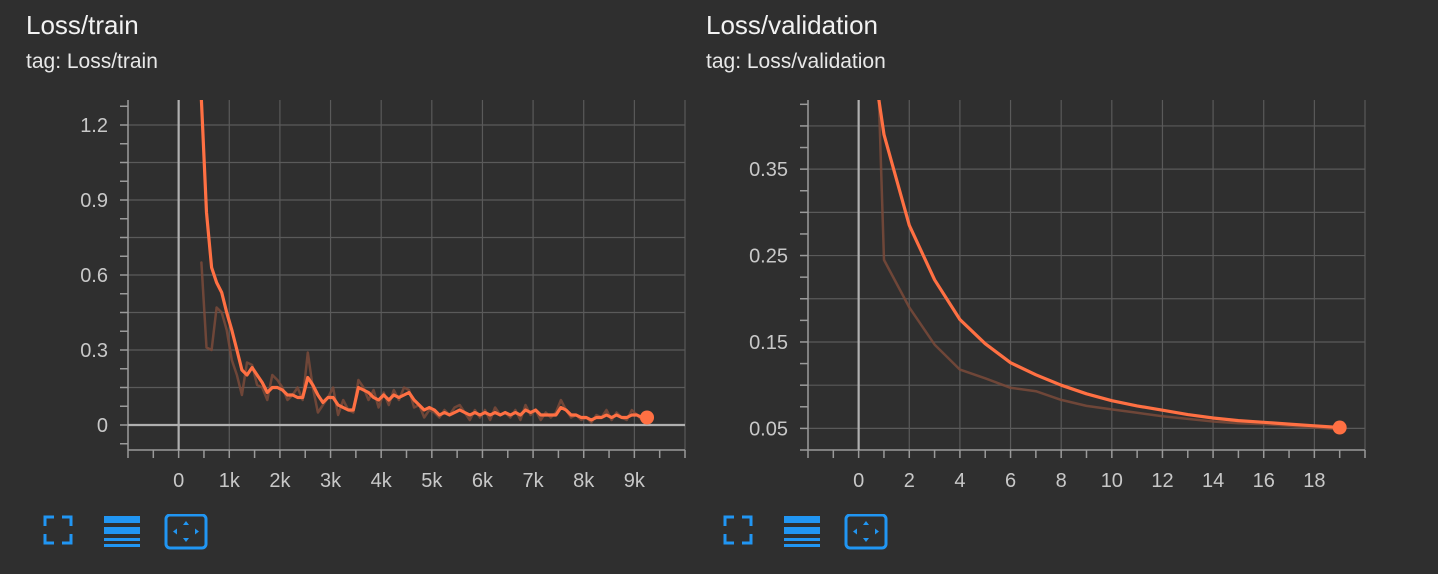 This screenshot has height=574, width=1438. What do you see at coordinates (94, 126) in the screenshot?
I see `y-tick-label: 1.2` at bounding box center [94, 126].